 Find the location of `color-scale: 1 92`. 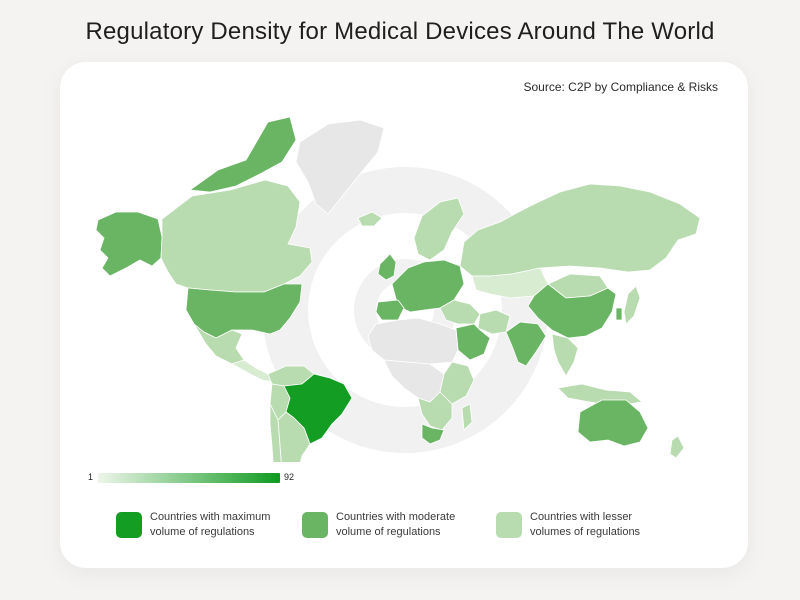

color-scale: 1 92 is located at coordinates (191, 478).